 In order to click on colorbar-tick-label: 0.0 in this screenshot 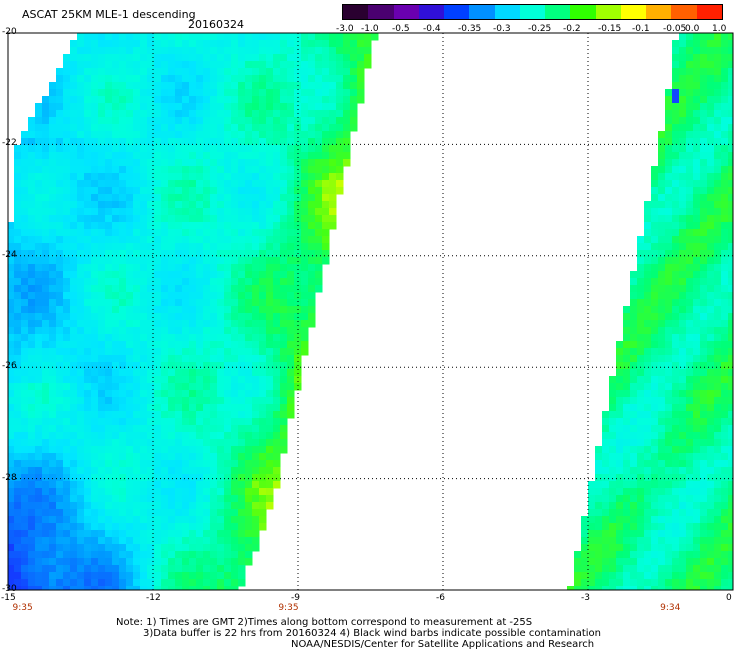, I will do `click(692, 29)`.